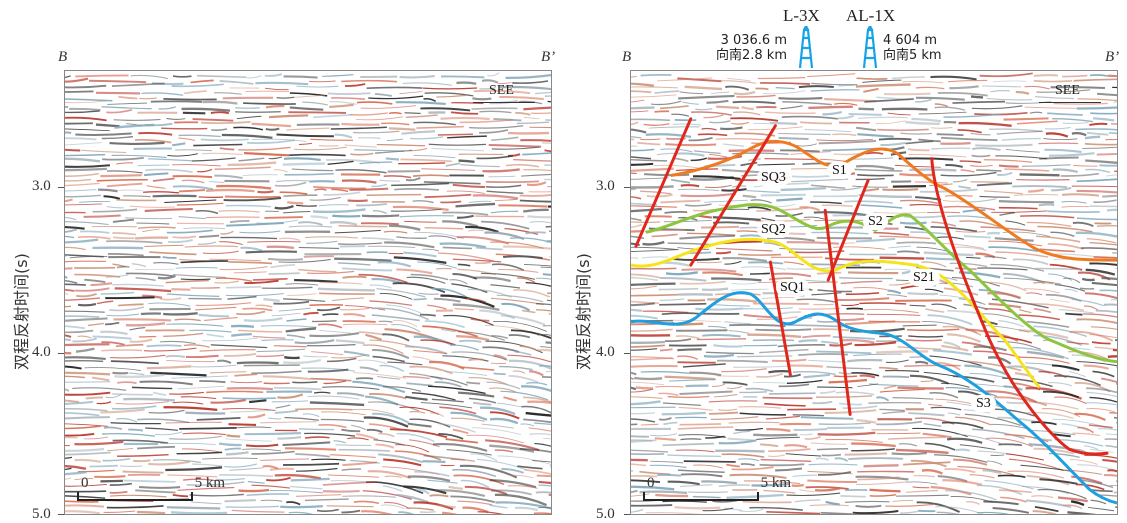  I want to click on right-y-axis-label: 双程反射时间(s), so click(583, 311).